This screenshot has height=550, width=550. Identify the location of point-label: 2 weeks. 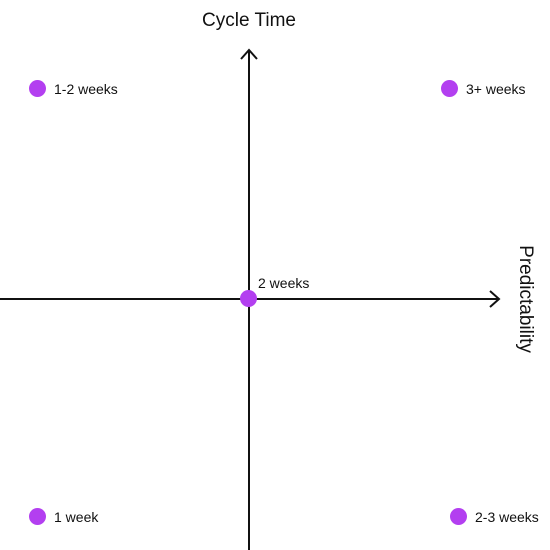
(284, 283).